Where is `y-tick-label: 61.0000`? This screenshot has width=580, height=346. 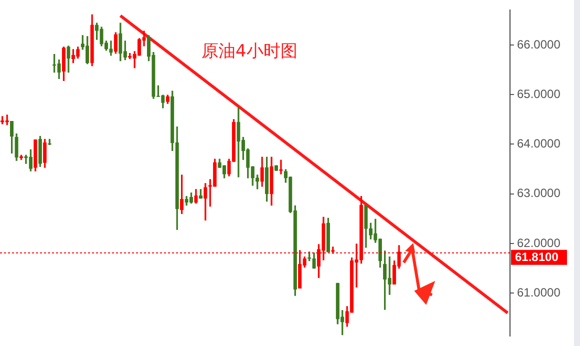
y-tick-label: 61.0000 is located at coordinates (539, 292).